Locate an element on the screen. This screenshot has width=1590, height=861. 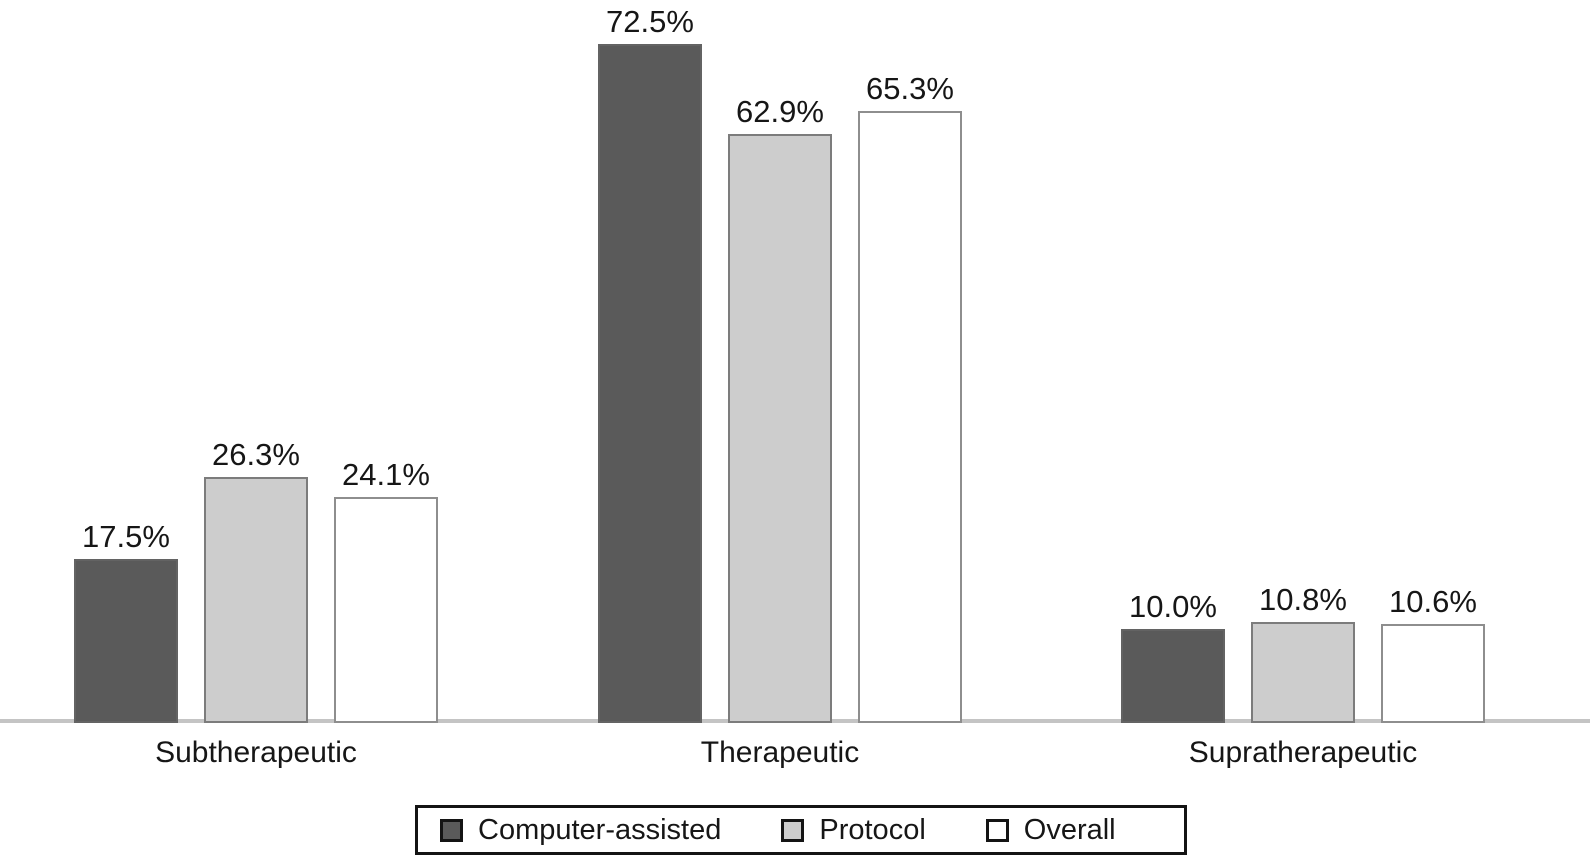
legend-item: Computer-assisted is located at coordinates (581, 829).